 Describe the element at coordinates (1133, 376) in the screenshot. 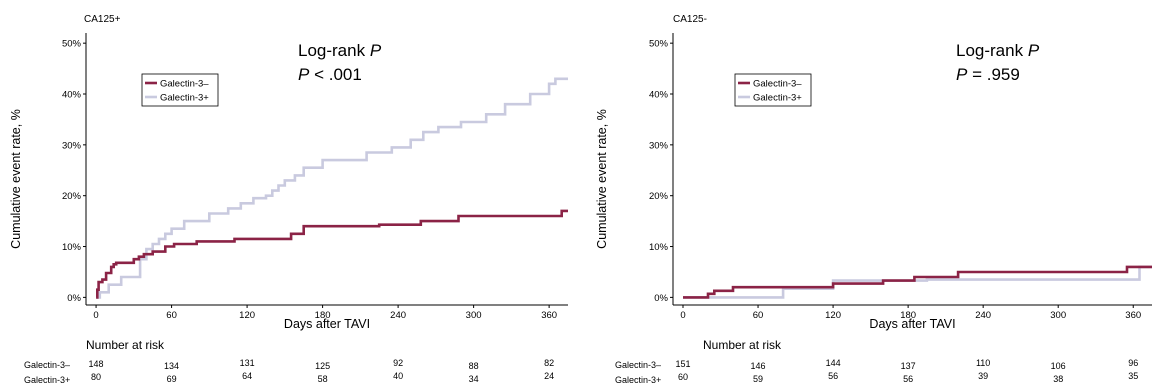

I see `risk-value: 35` at that location.